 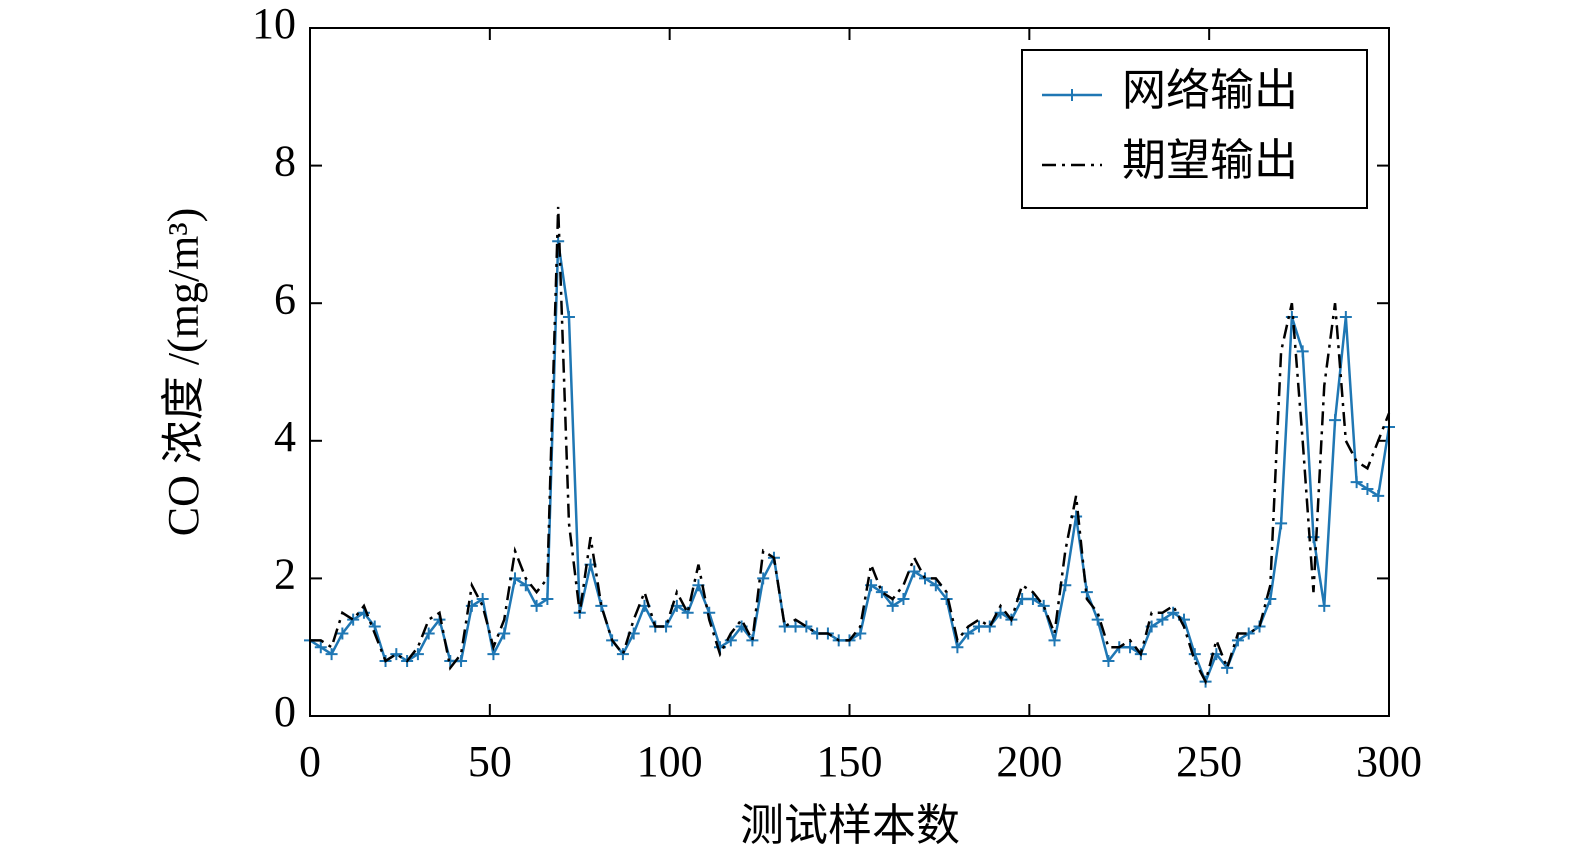 I want to click on legend-label: 期望输出, so click(x=1210, y=160).